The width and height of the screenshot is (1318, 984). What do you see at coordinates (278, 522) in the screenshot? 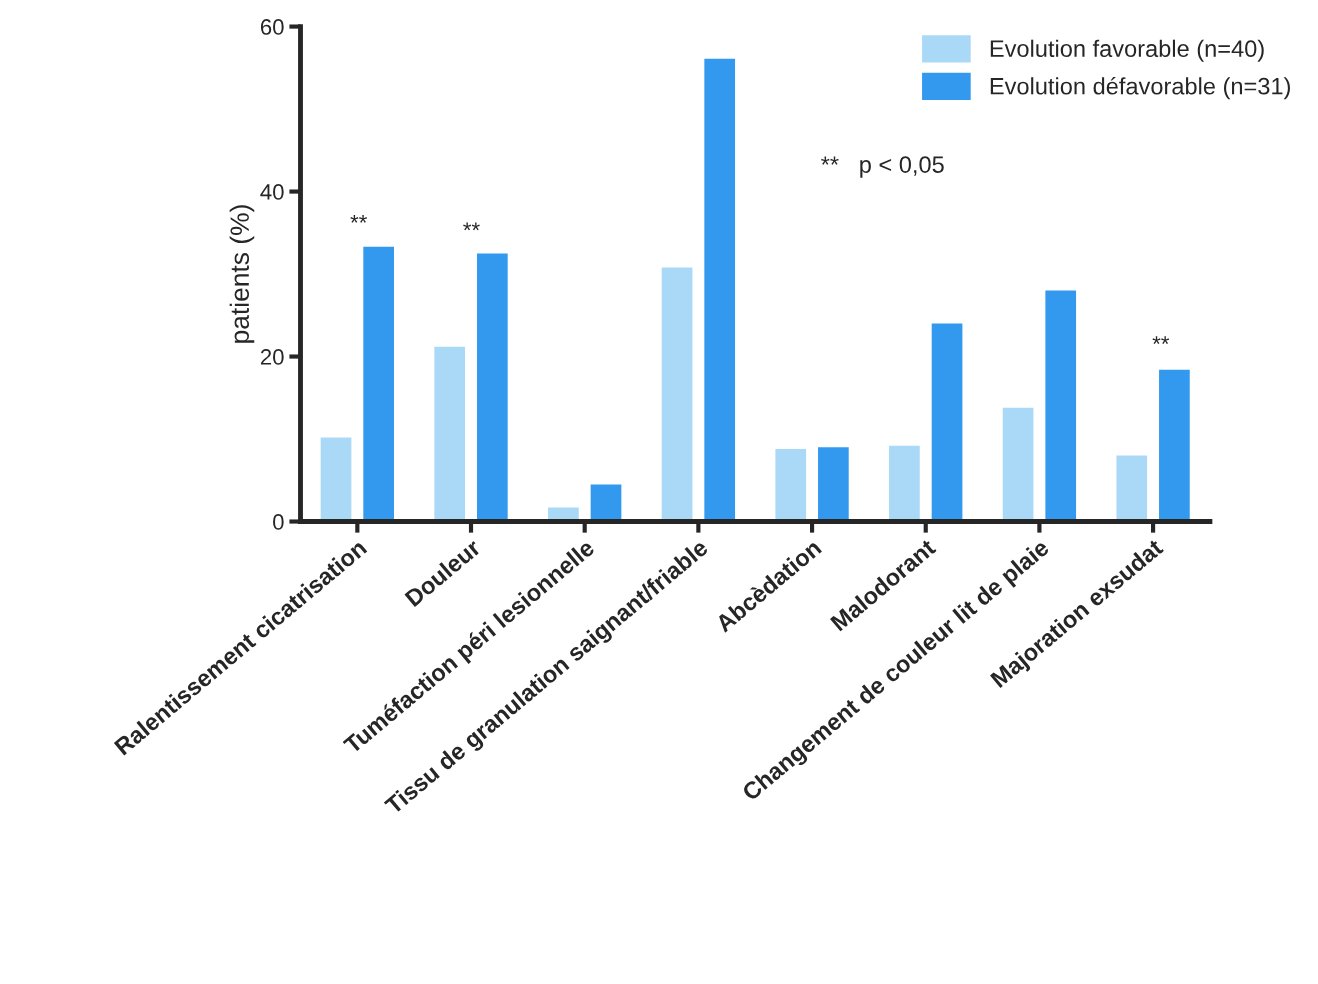
I see `y-tick-label: 0` at bounding box center [278, 522].